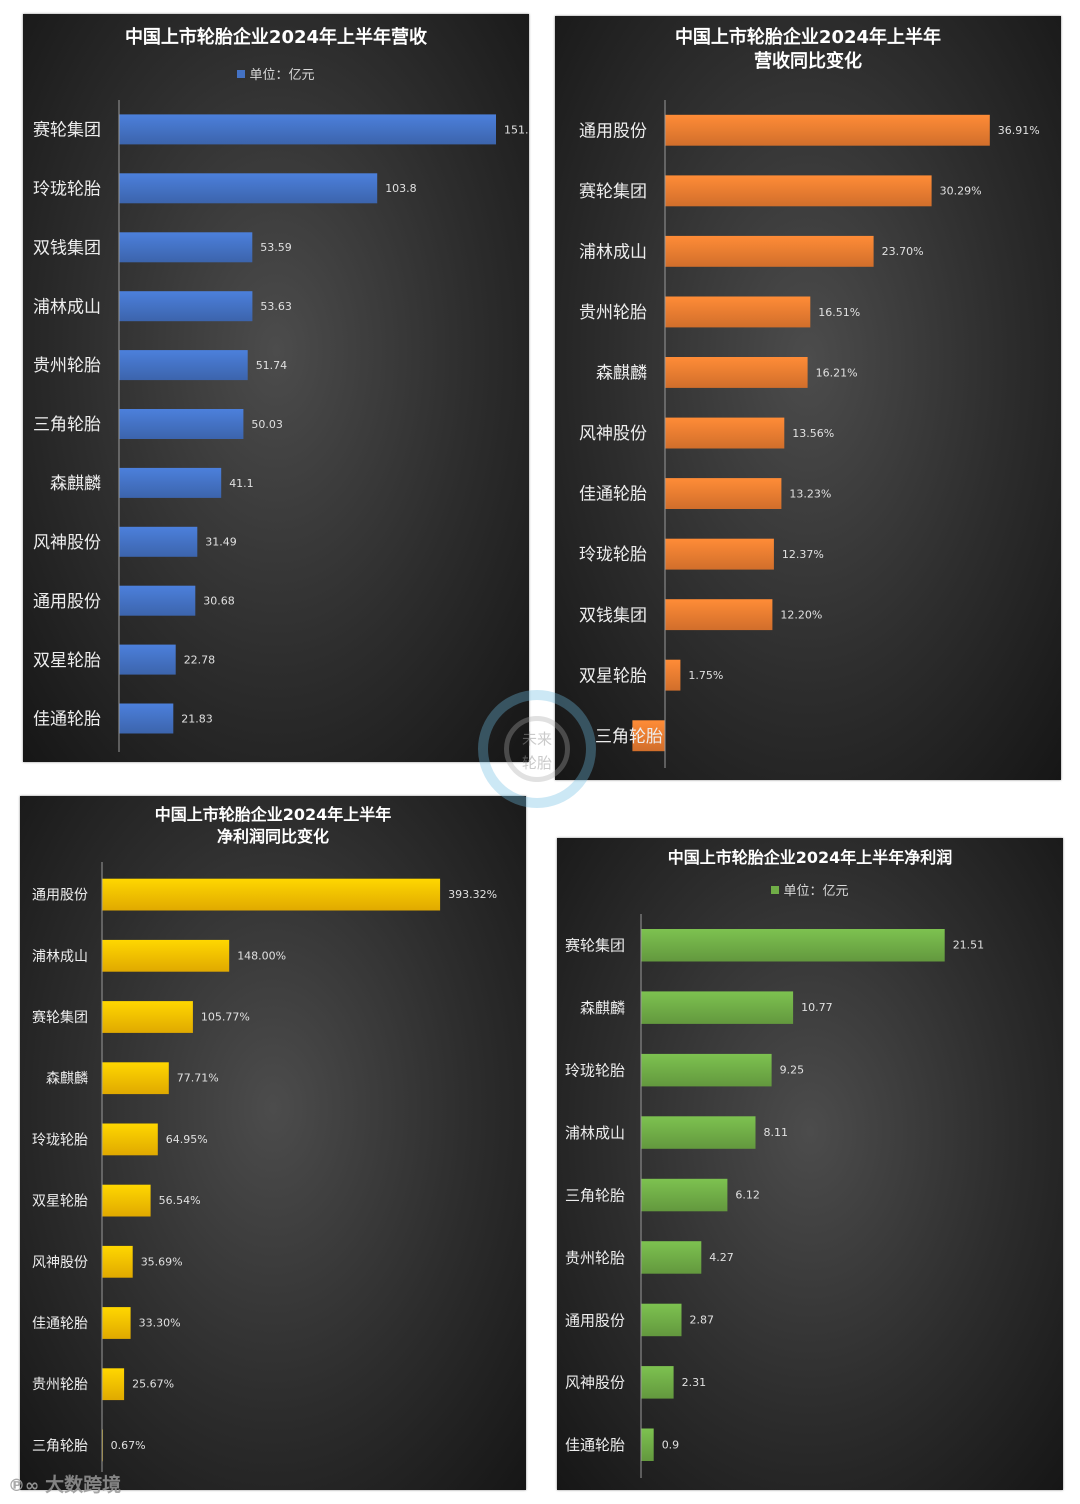  Describe the element at coordinates (613, 676) in the screenshot. I see `revenue-yoy-category-label: 双星轮胎` at that location.